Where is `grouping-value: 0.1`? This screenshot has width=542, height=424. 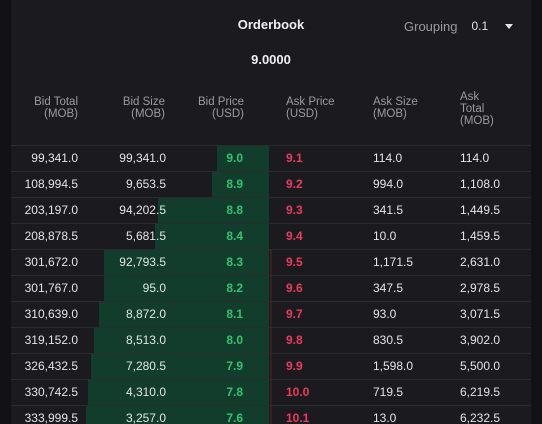 grouping-value: 0.1 is located at coordinates (480, 26).